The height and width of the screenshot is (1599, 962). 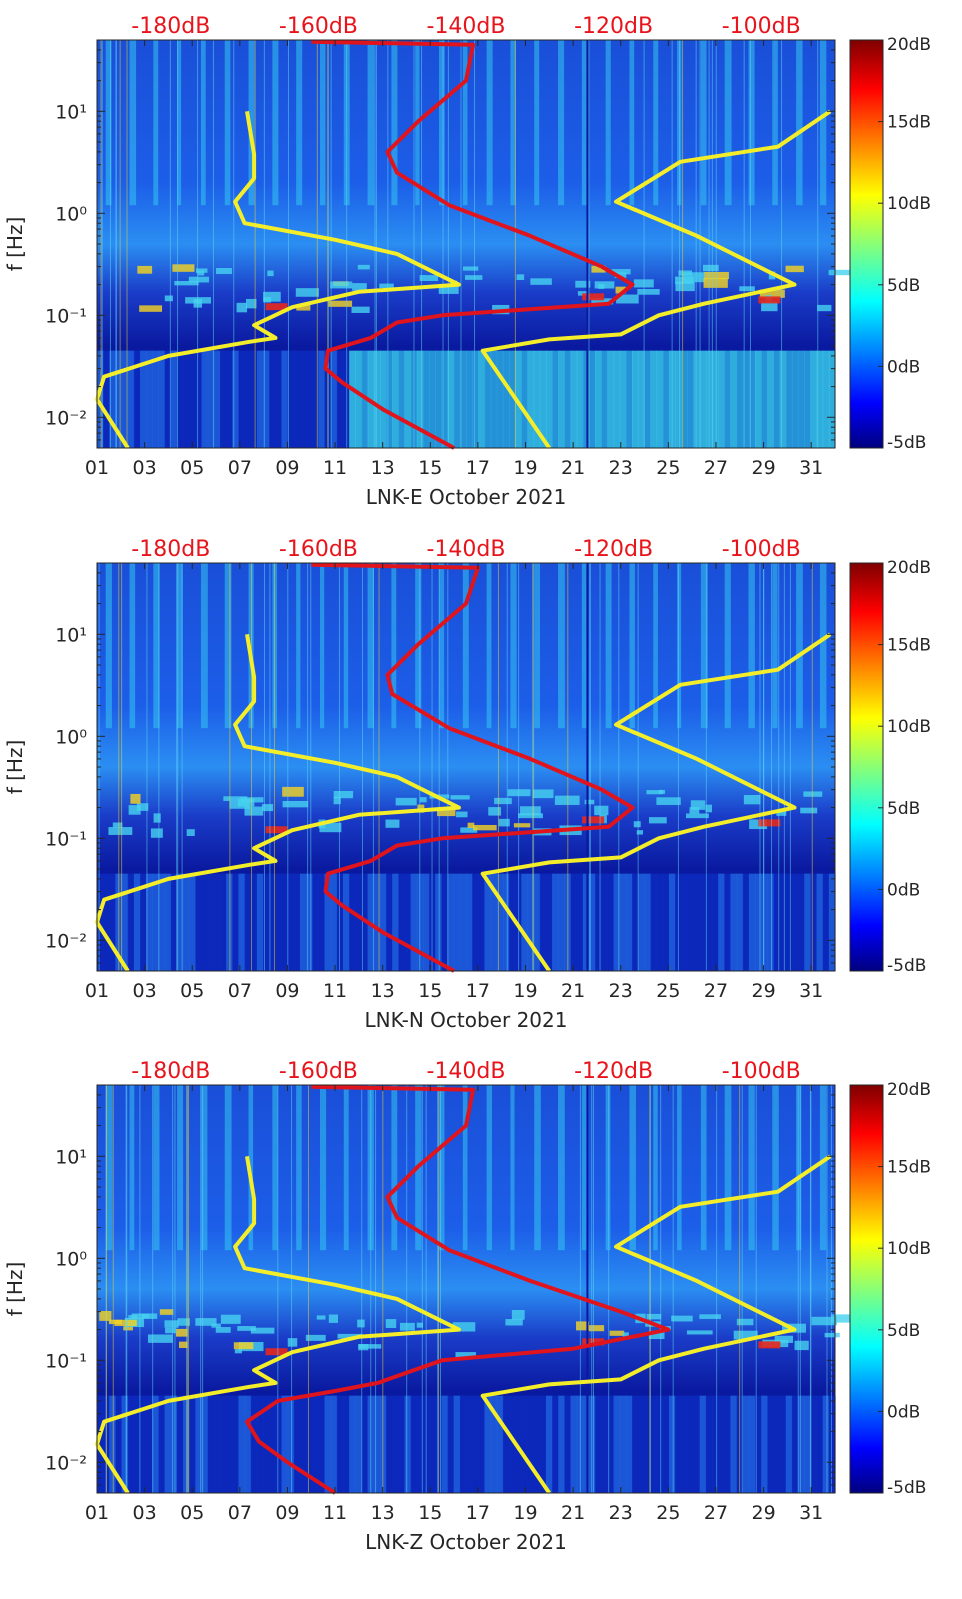 What do you see at coordinates (71, 635) in the screenshot?
I see `y-tick-label: 10¹` at bounding box center [71, 635].